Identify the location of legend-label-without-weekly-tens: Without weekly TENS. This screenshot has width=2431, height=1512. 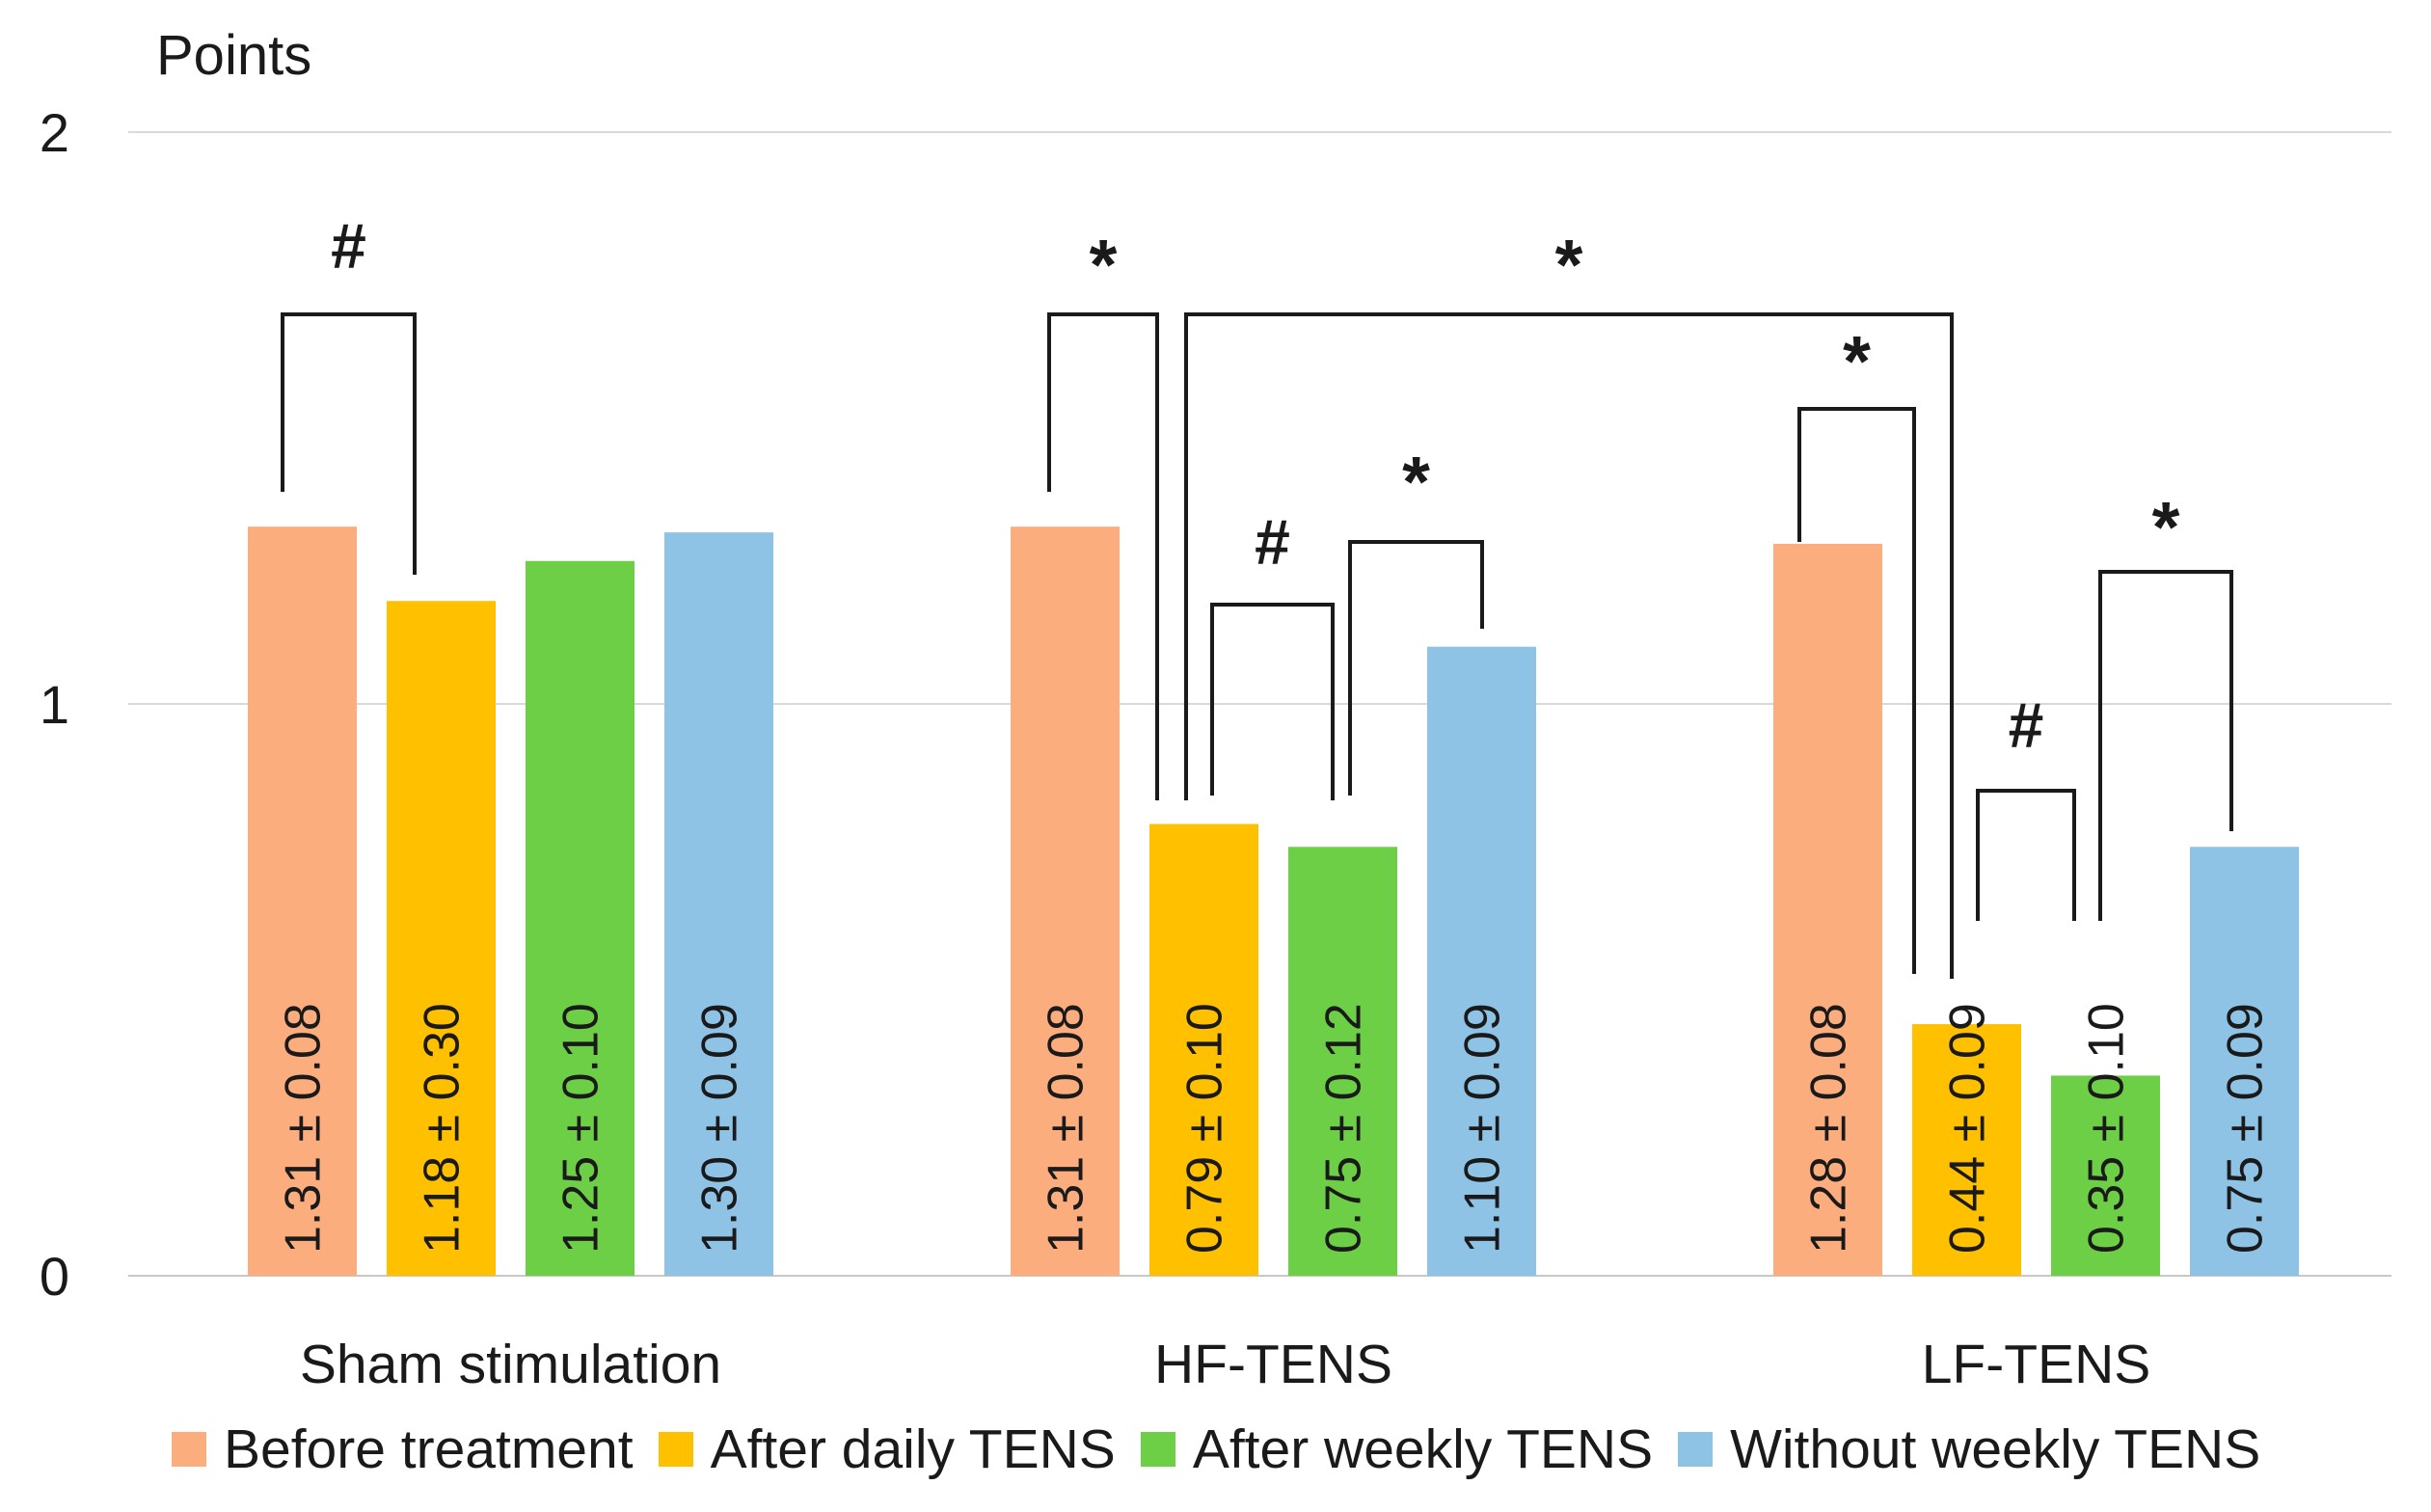
(1995, 1449).